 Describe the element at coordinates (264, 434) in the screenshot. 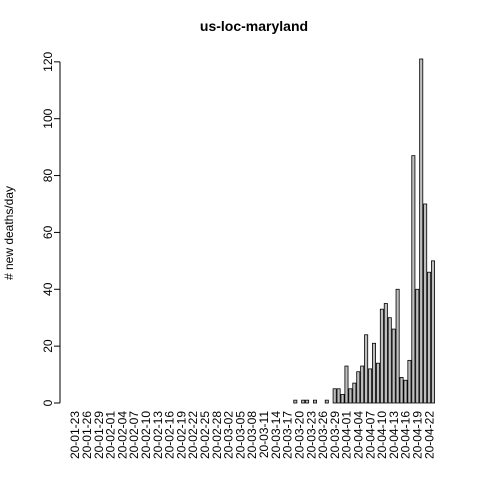

I see `x-tick-label: 20-03-11` at that location.